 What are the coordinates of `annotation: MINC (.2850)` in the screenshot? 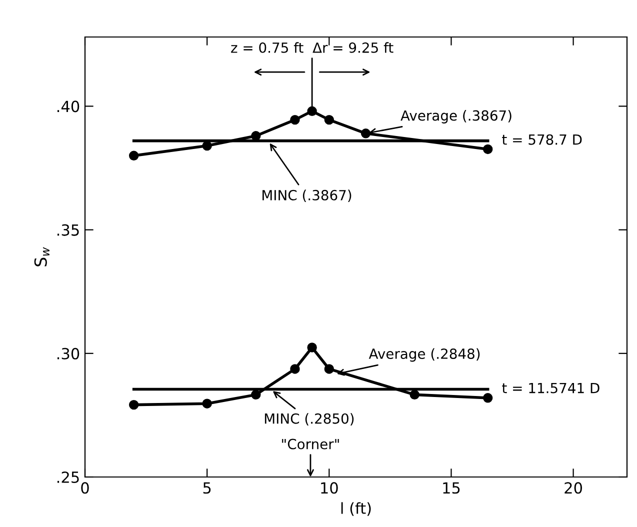 It's located at (309, 419).